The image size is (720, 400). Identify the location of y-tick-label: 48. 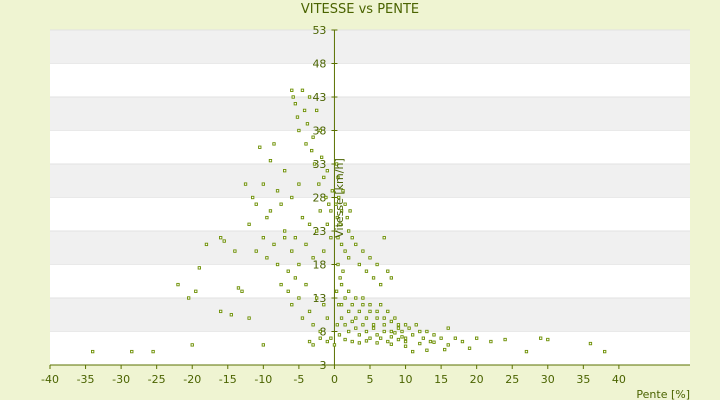
(319, 64).